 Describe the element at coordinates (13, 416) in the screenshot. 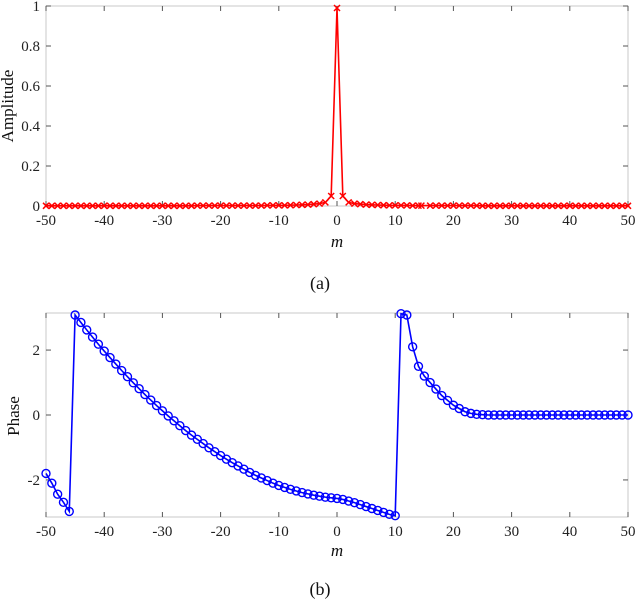

I see `y-axis-label-b: Phase` at that location.